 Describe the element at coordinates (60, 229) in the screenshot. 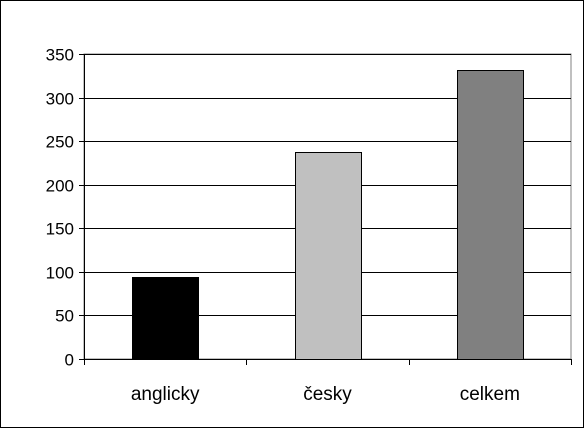

I see `y-tick-label: 150` at that location.